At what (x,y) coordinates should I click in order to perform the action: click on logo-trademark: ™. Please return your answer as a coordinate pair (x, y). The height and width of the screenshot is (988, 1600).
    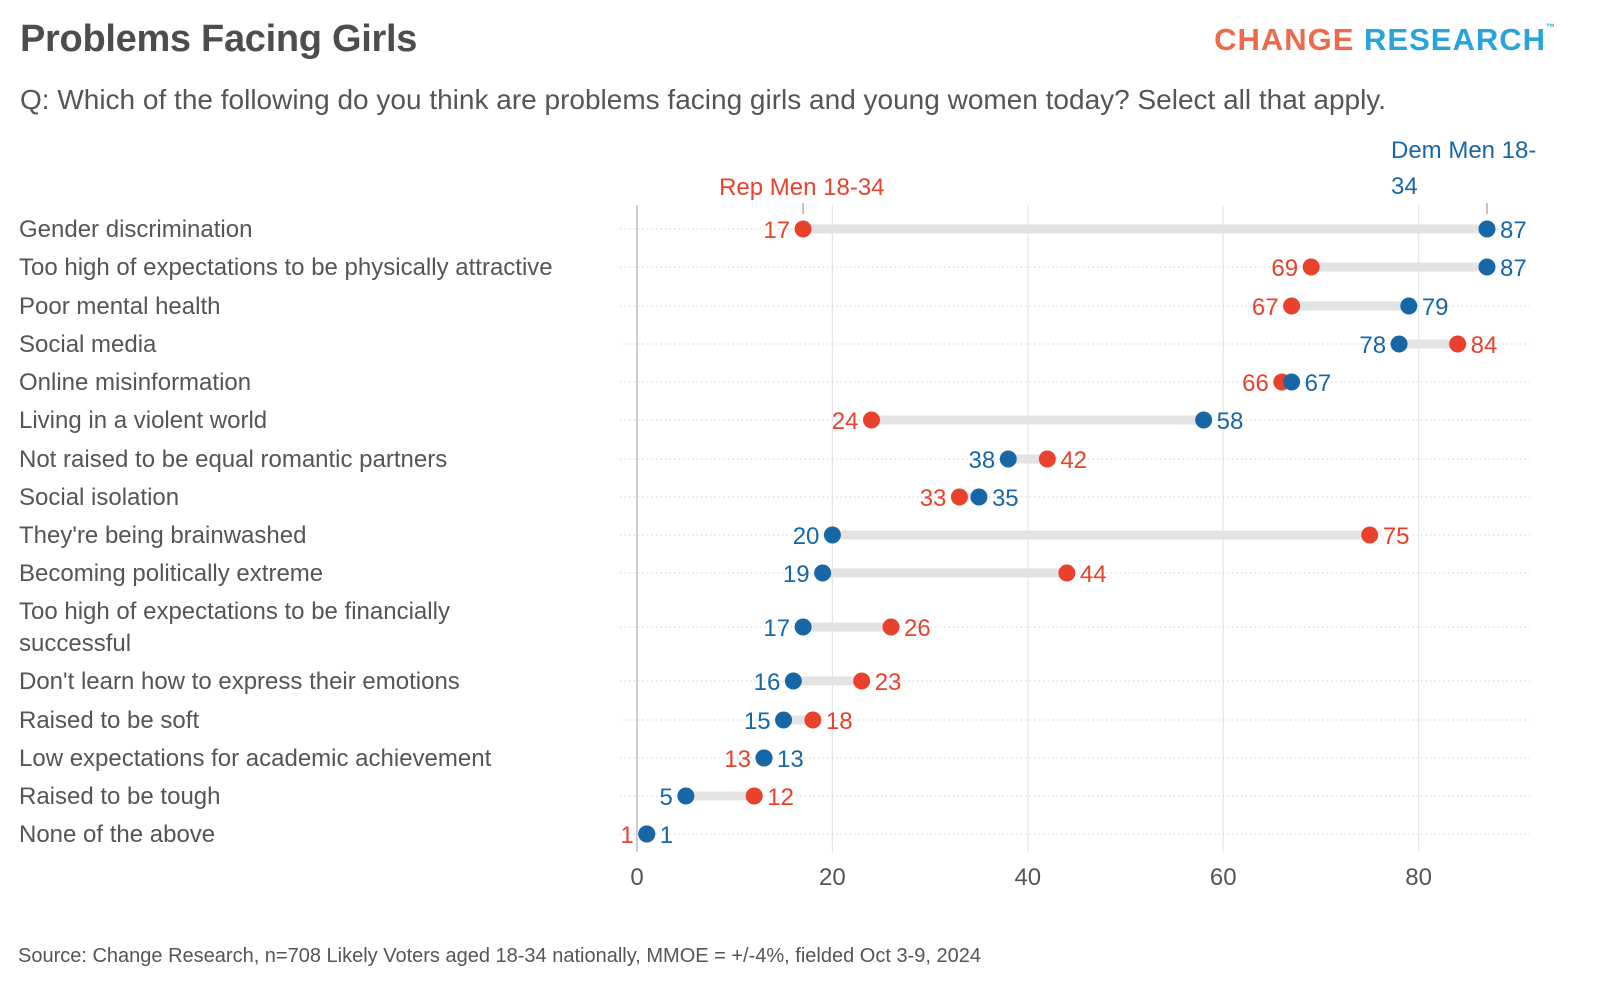
    Looking at the image, I should click on (1551, 27).